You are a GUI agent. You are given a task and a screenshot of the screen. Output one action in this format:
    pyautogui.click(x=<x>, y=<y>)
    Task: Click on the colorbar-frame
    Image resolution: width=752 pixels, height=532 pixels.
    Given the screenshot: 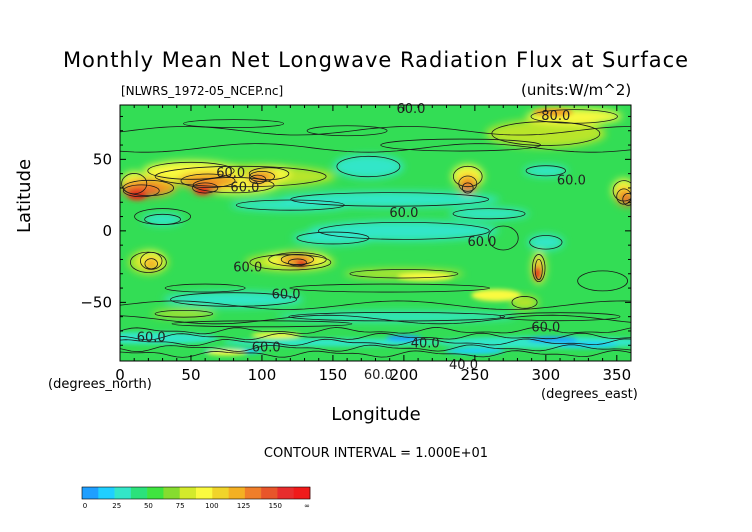 What is the action you would take?
    pyautogui.click(x=196, y=493)
    